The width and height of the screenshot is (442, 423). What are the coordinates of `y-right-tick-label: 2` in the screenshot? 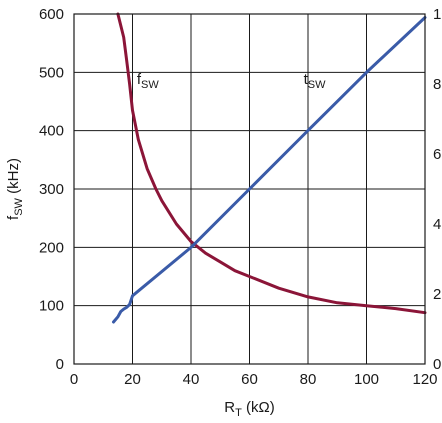 It's located at (437, 294).